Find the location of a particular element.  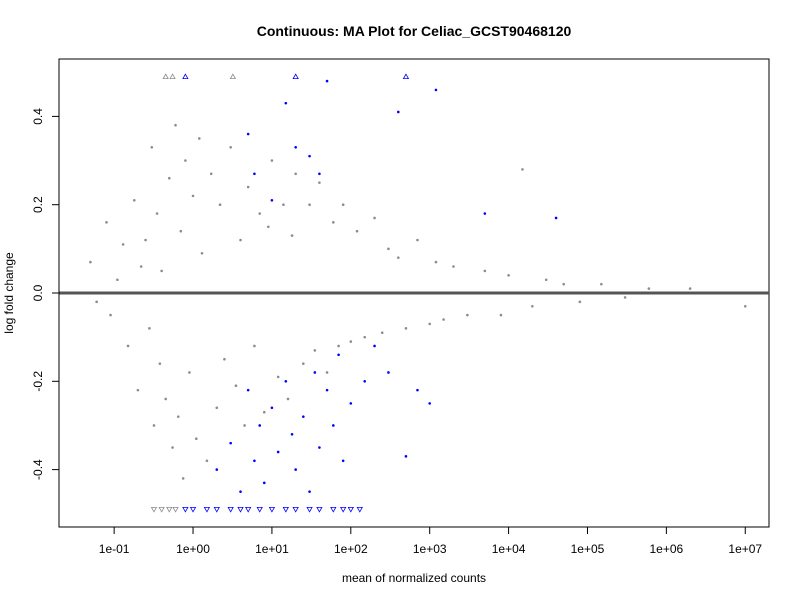

x-tick-label: 1e+02 is located at coordinates (351, 549).